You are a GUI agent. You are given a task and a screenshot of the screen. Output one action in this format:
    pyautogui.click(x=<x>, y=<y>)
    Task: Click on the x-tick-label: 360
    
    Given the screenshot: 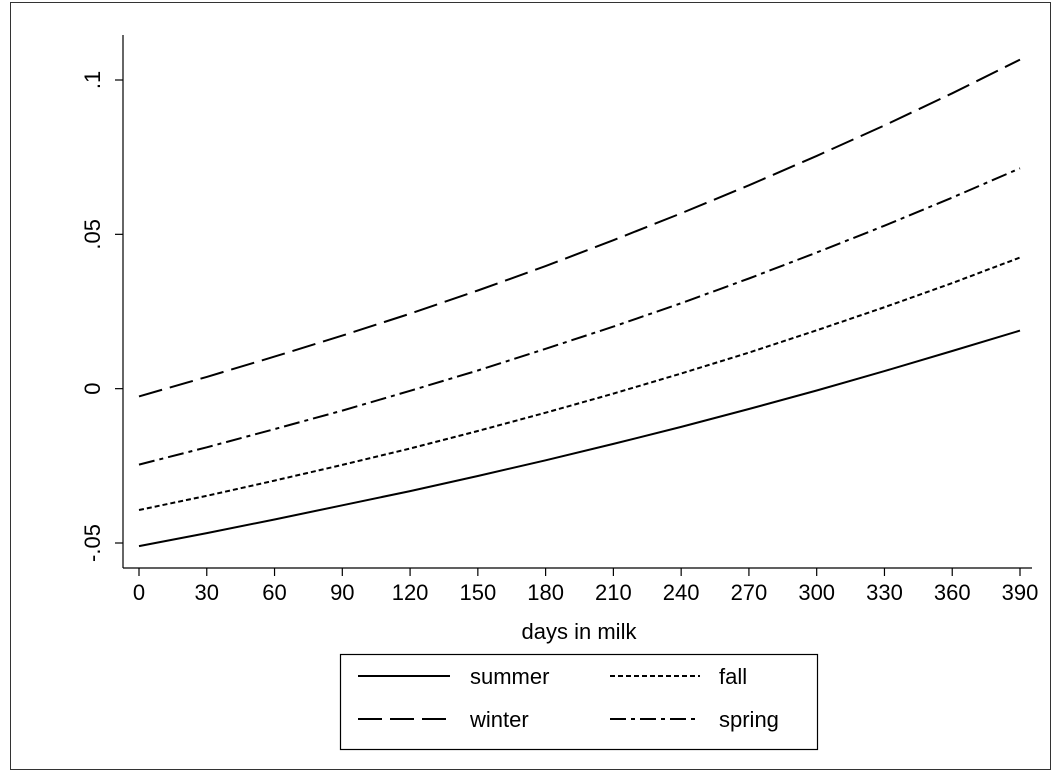 What is the action you would take?
    pyautogui.click(x=952, y=592)
    